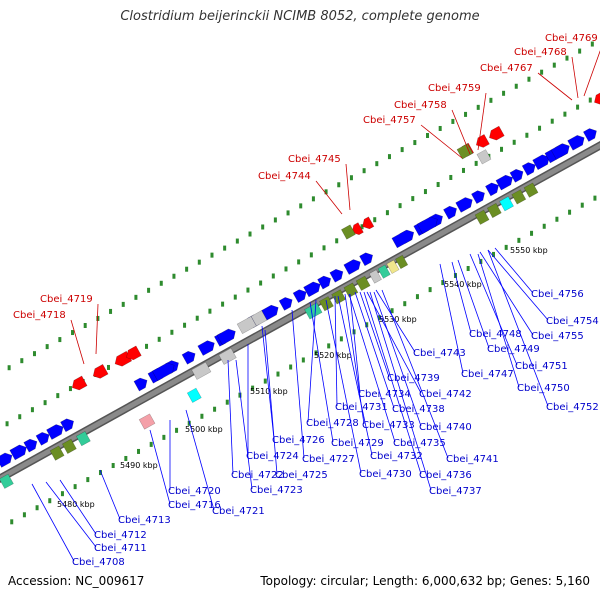  I want to click on gene-label: Cbei_4751, so click(541, 366).